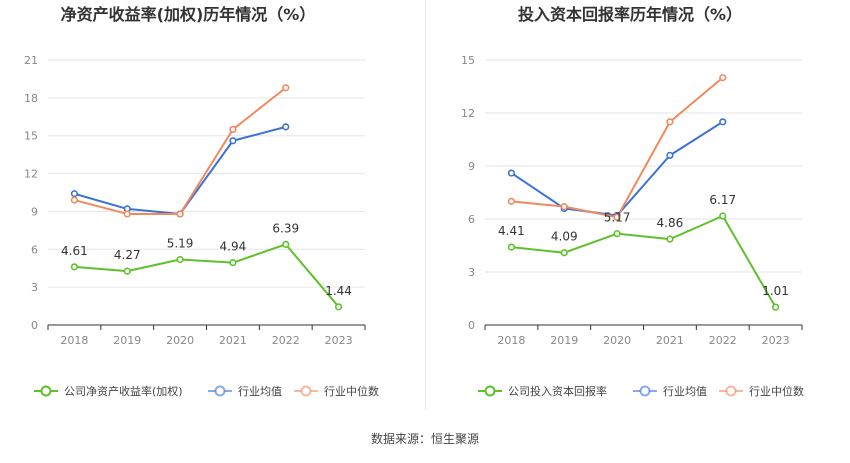 The image size is (850, 463). Describe the element at coordinates (511, 231) in the screenshot. I see `data-label: 4.41` at that location.